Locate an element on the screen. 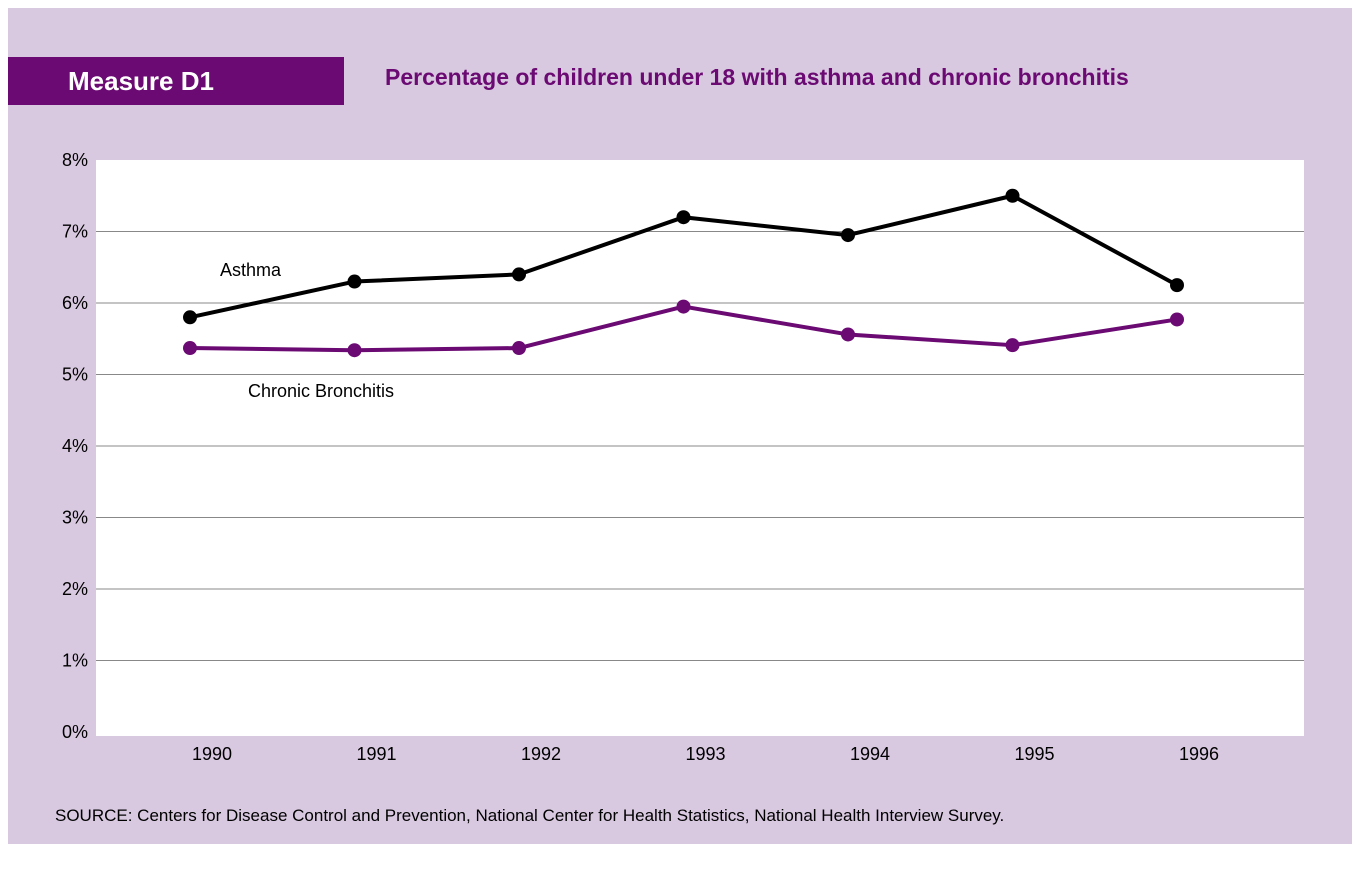  x-tick-label: 1991 is located at coordinates (376, 754).